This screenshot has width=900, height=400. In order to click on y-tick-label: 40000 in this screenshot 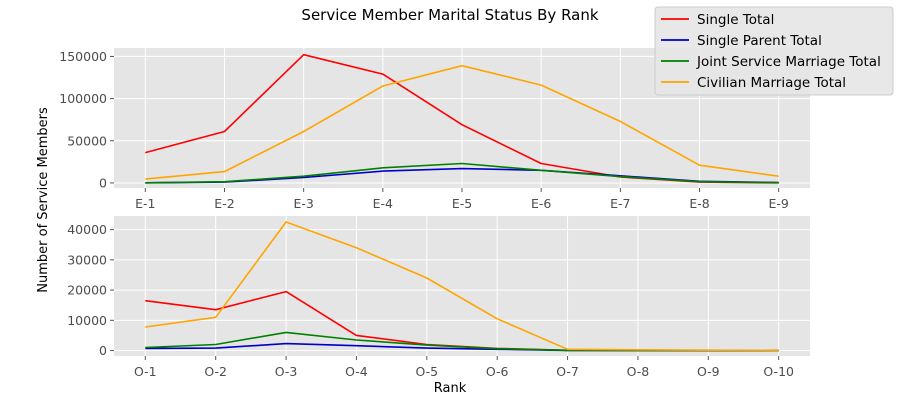, I will do `click(87, 229)`.